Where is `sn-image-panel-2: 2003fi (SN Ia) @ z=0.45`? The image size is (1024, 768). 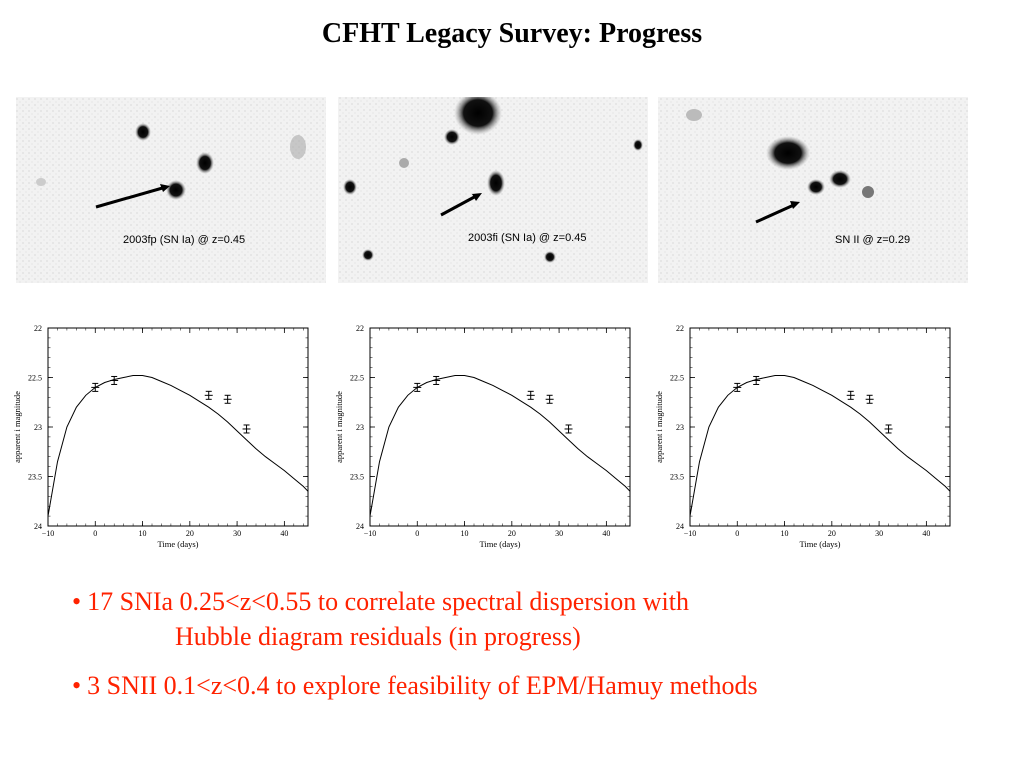
sn-image-panel-2: 2003fi (SN Ia) @ z=0.45 is located at coordinates (493, 190).